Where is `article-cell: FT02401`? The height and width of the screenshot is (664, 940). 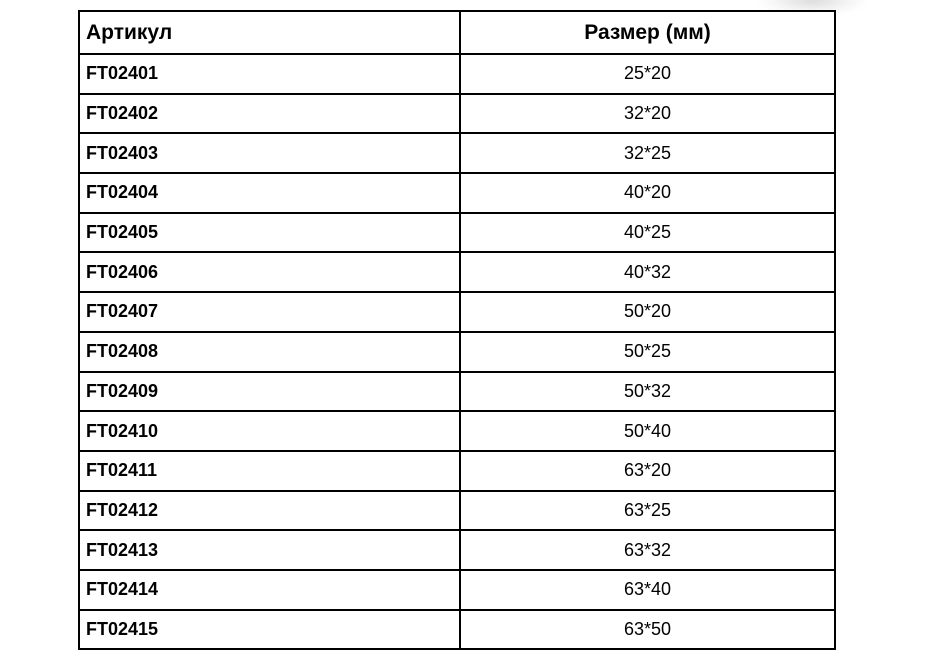
article-cell: FT02401 is located at coordinates (269, 74).